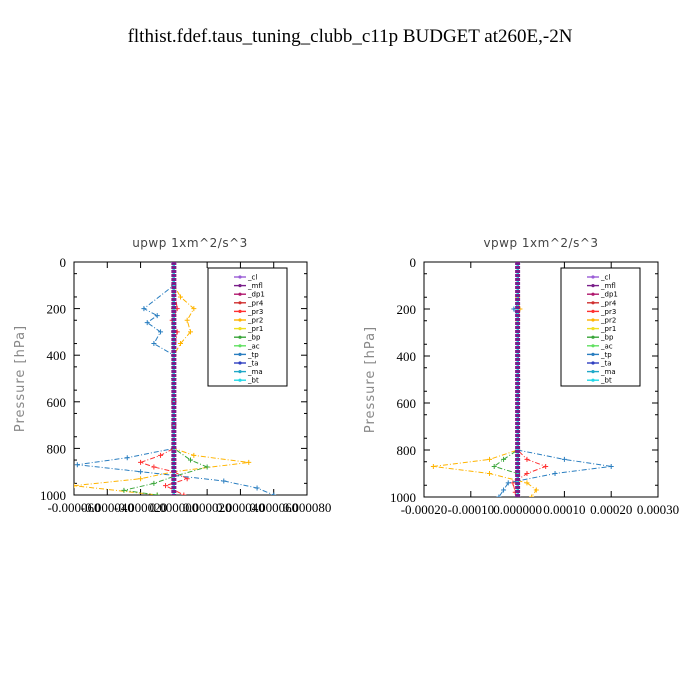  Describe the element at coordinates (166, 378) in the screenshot. I see `series-line-bp` at that location.